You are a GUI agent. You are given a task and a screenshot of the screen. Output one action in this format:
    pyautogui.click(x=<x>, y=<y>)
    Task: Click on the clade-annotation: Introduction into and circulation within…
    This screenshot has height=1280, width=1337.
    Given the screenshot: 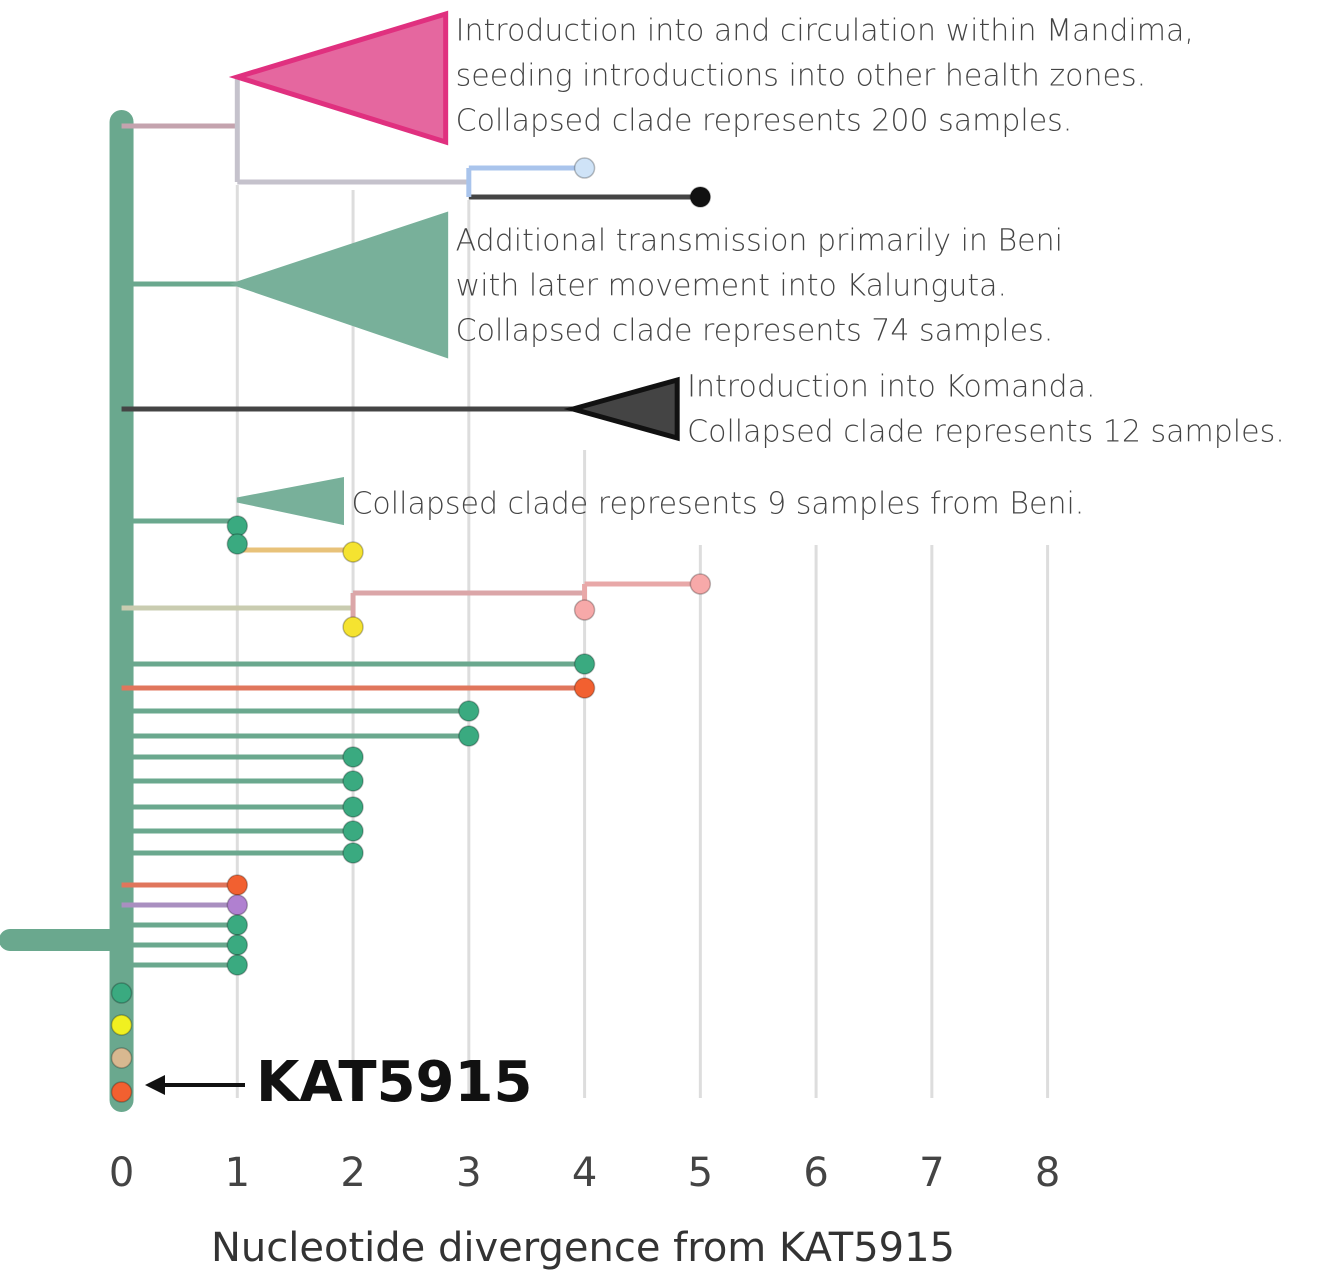 What is the action you would take?
    pyautogui.click(x=825, y=31)
    